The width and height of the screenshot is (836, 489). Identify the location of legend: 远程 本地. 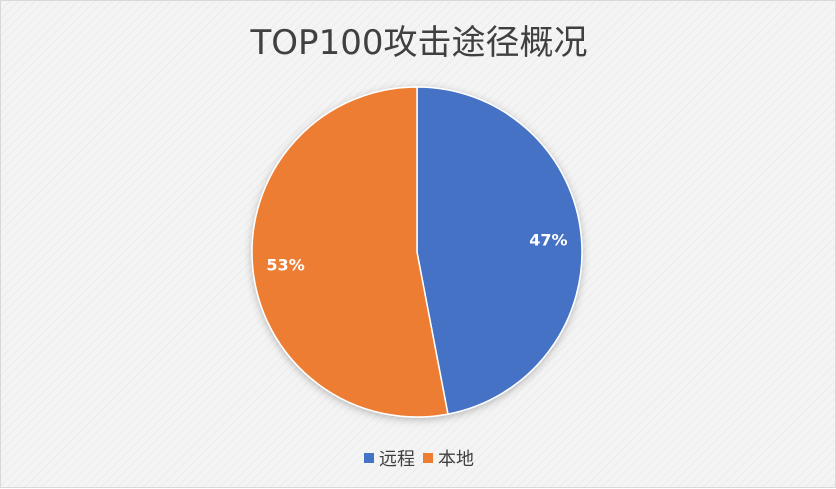
(418, 458).